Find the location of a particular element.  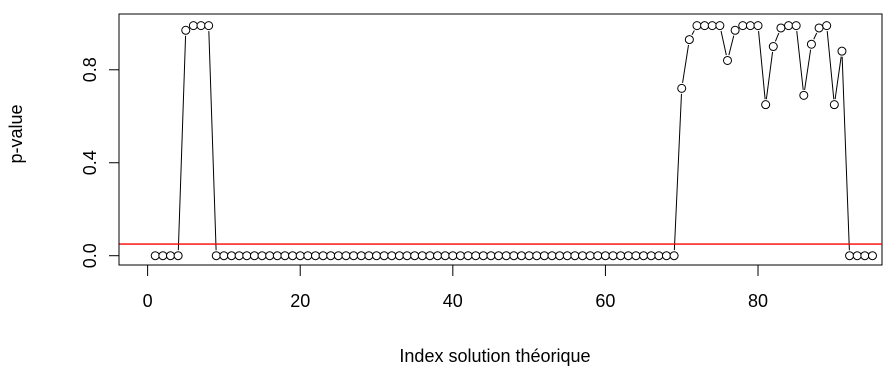

x-axis: 0 20 40 60 80 is located at coordinates (455, 287).